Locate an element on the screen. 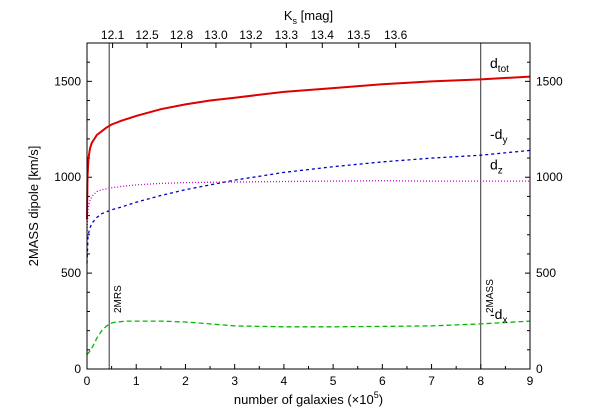 This screenshot has height=419, width=598. top-tick-label: 12.5 is located at coordinates (147, 35).